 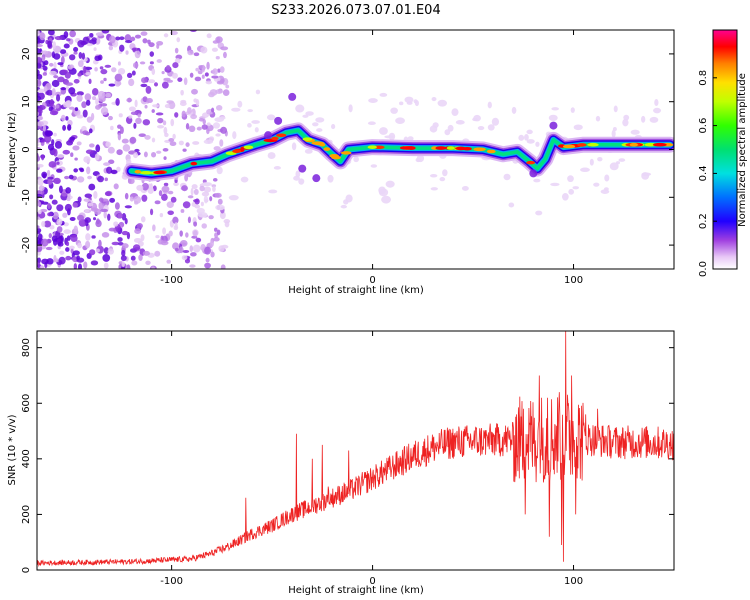 I want to click on snr-y-tick-label: 800, so click(x=26, y=347).